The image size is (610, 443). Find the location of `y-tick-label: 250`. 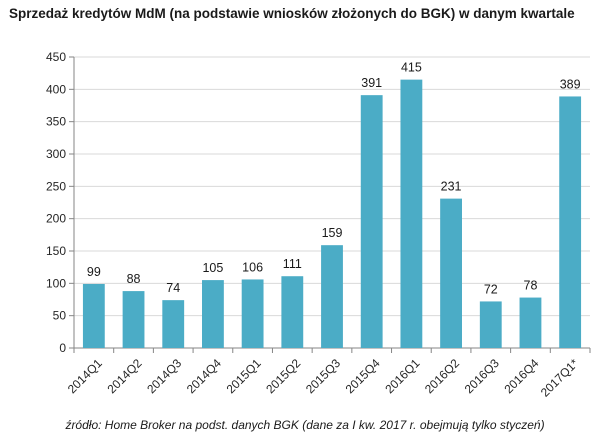

y-tick-label: 250 is located at coordinates (56, 186).